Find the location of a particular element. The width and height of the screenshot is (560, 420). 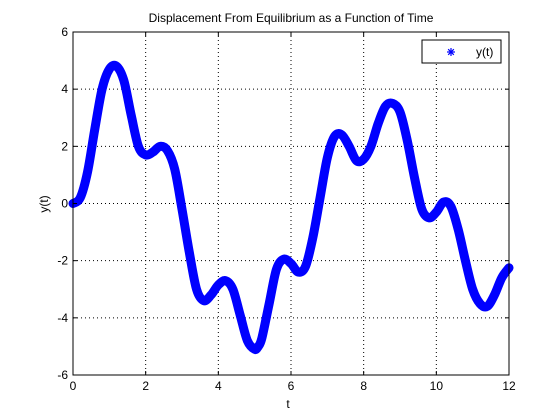

x-tick-label-3: 6 is located at coordinates (291, 386).